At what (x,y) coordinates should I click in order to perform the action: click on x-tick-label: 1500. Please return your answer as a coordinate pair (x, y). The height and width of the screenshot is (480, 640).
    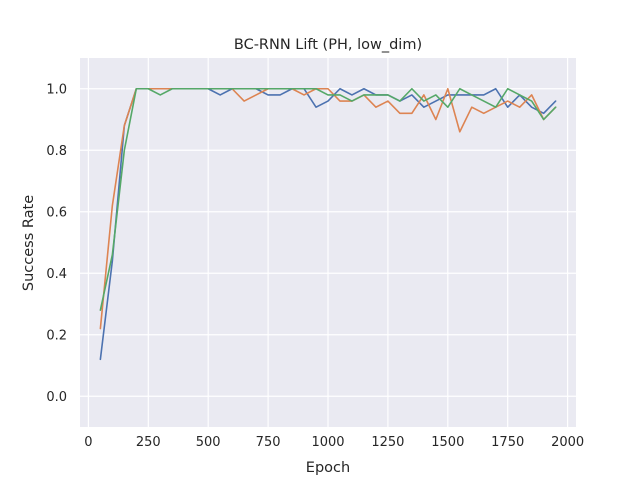
    Looking at the image, I should click on (447, 442).